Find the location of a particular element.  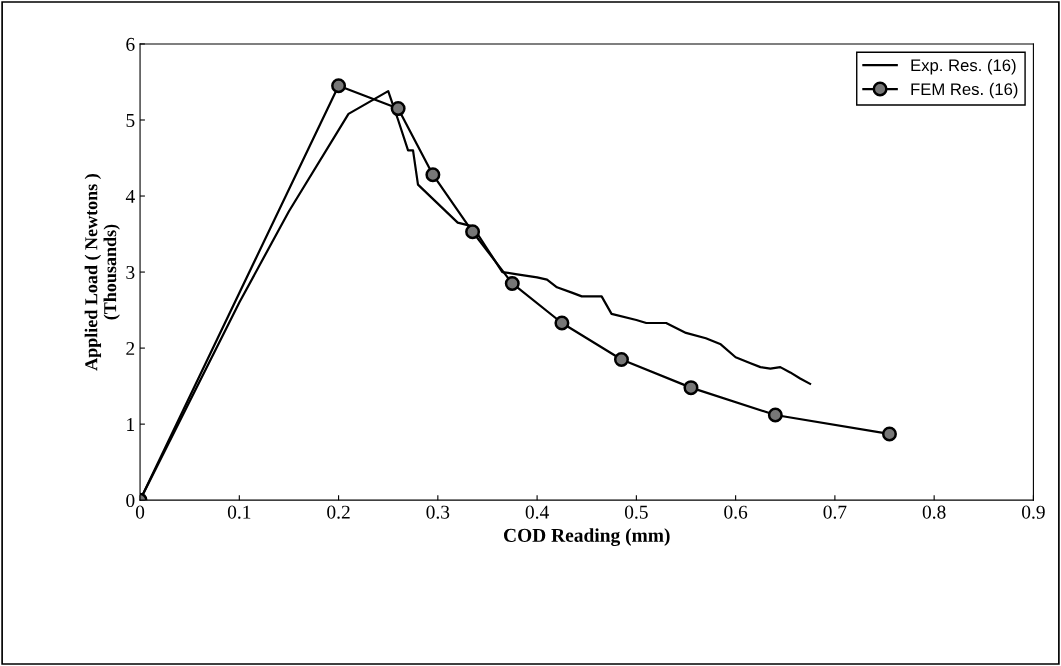

y-tick-label: 0 is located at coordinates (130, 500).